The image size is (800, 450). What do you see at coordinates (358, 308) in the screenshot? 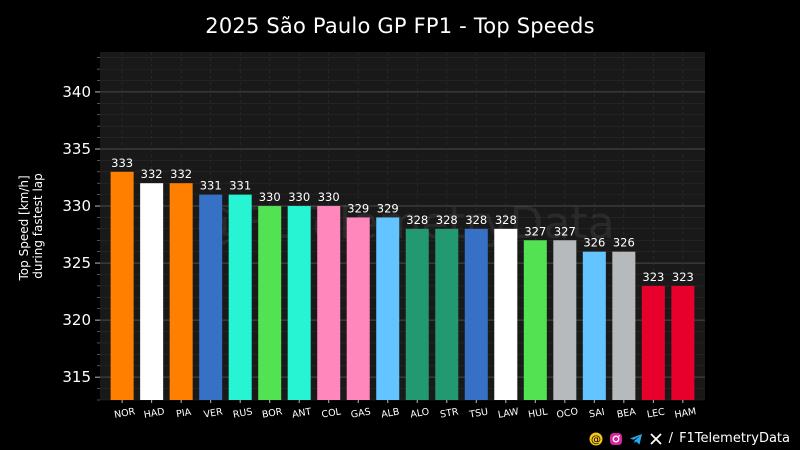
I see `bar-gas` at bounding box center [358, 308].